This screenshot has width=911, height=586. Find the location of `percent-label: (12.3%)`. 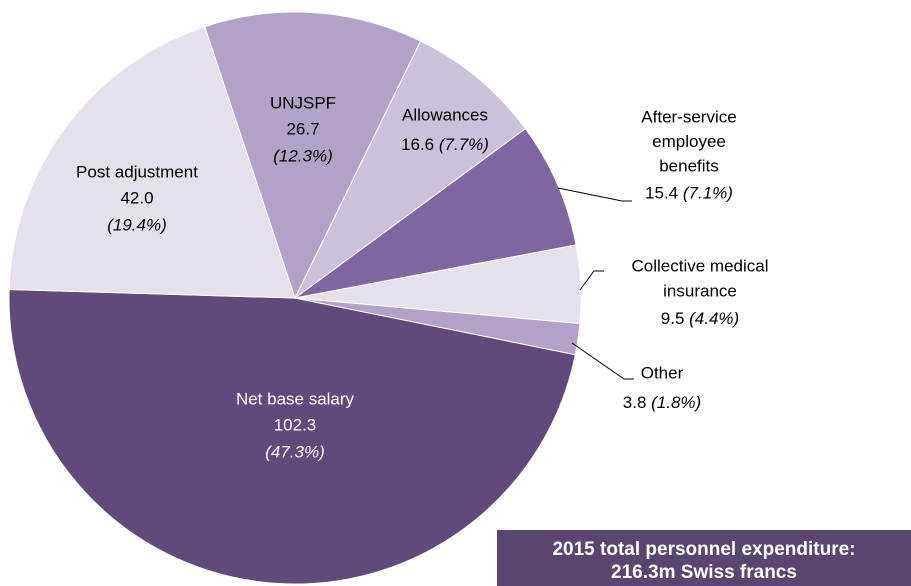

percent-label: (12.3%) is located at coordinates (303, 155).